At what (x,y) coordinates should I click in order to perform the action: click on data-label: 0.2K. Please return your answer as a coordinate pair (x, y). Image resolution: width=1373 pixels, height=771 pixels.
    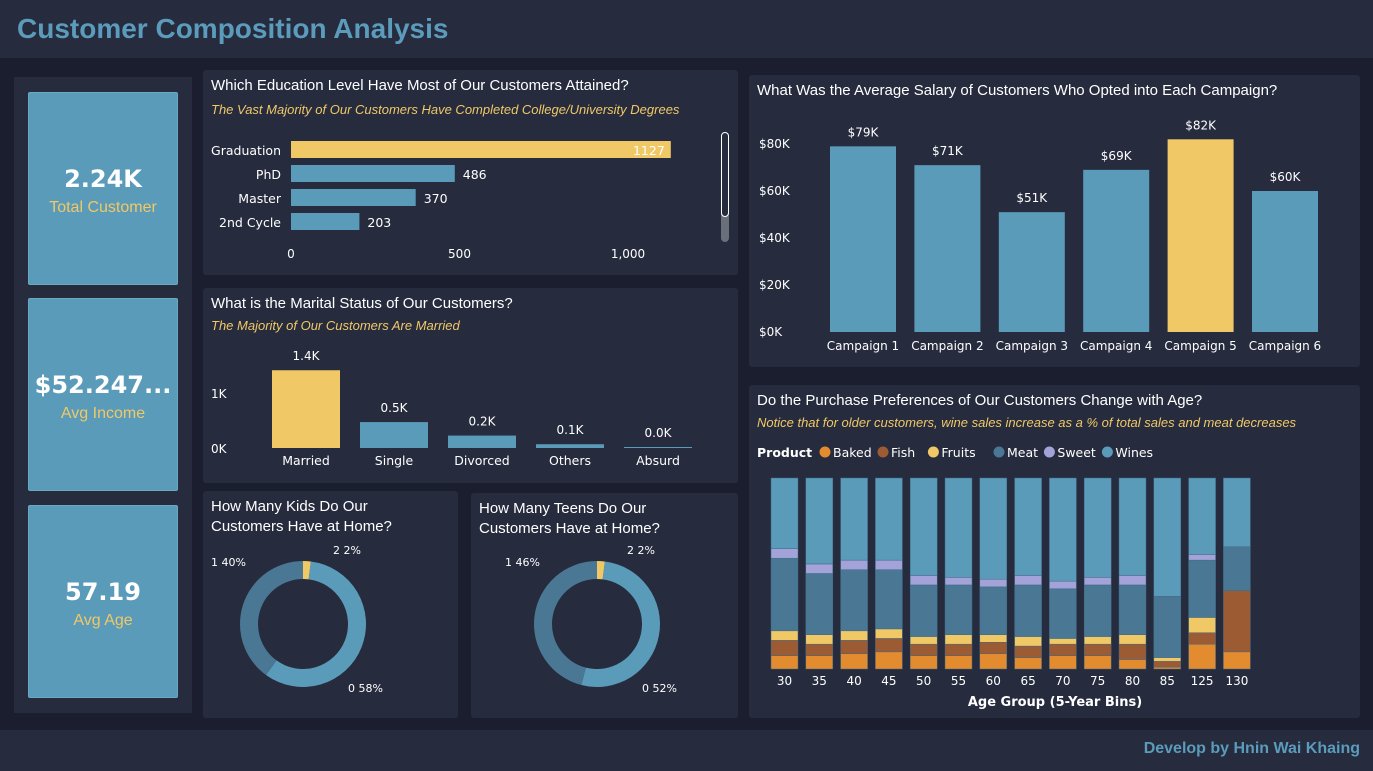
    Looking at the image, I should click on (483, 422).